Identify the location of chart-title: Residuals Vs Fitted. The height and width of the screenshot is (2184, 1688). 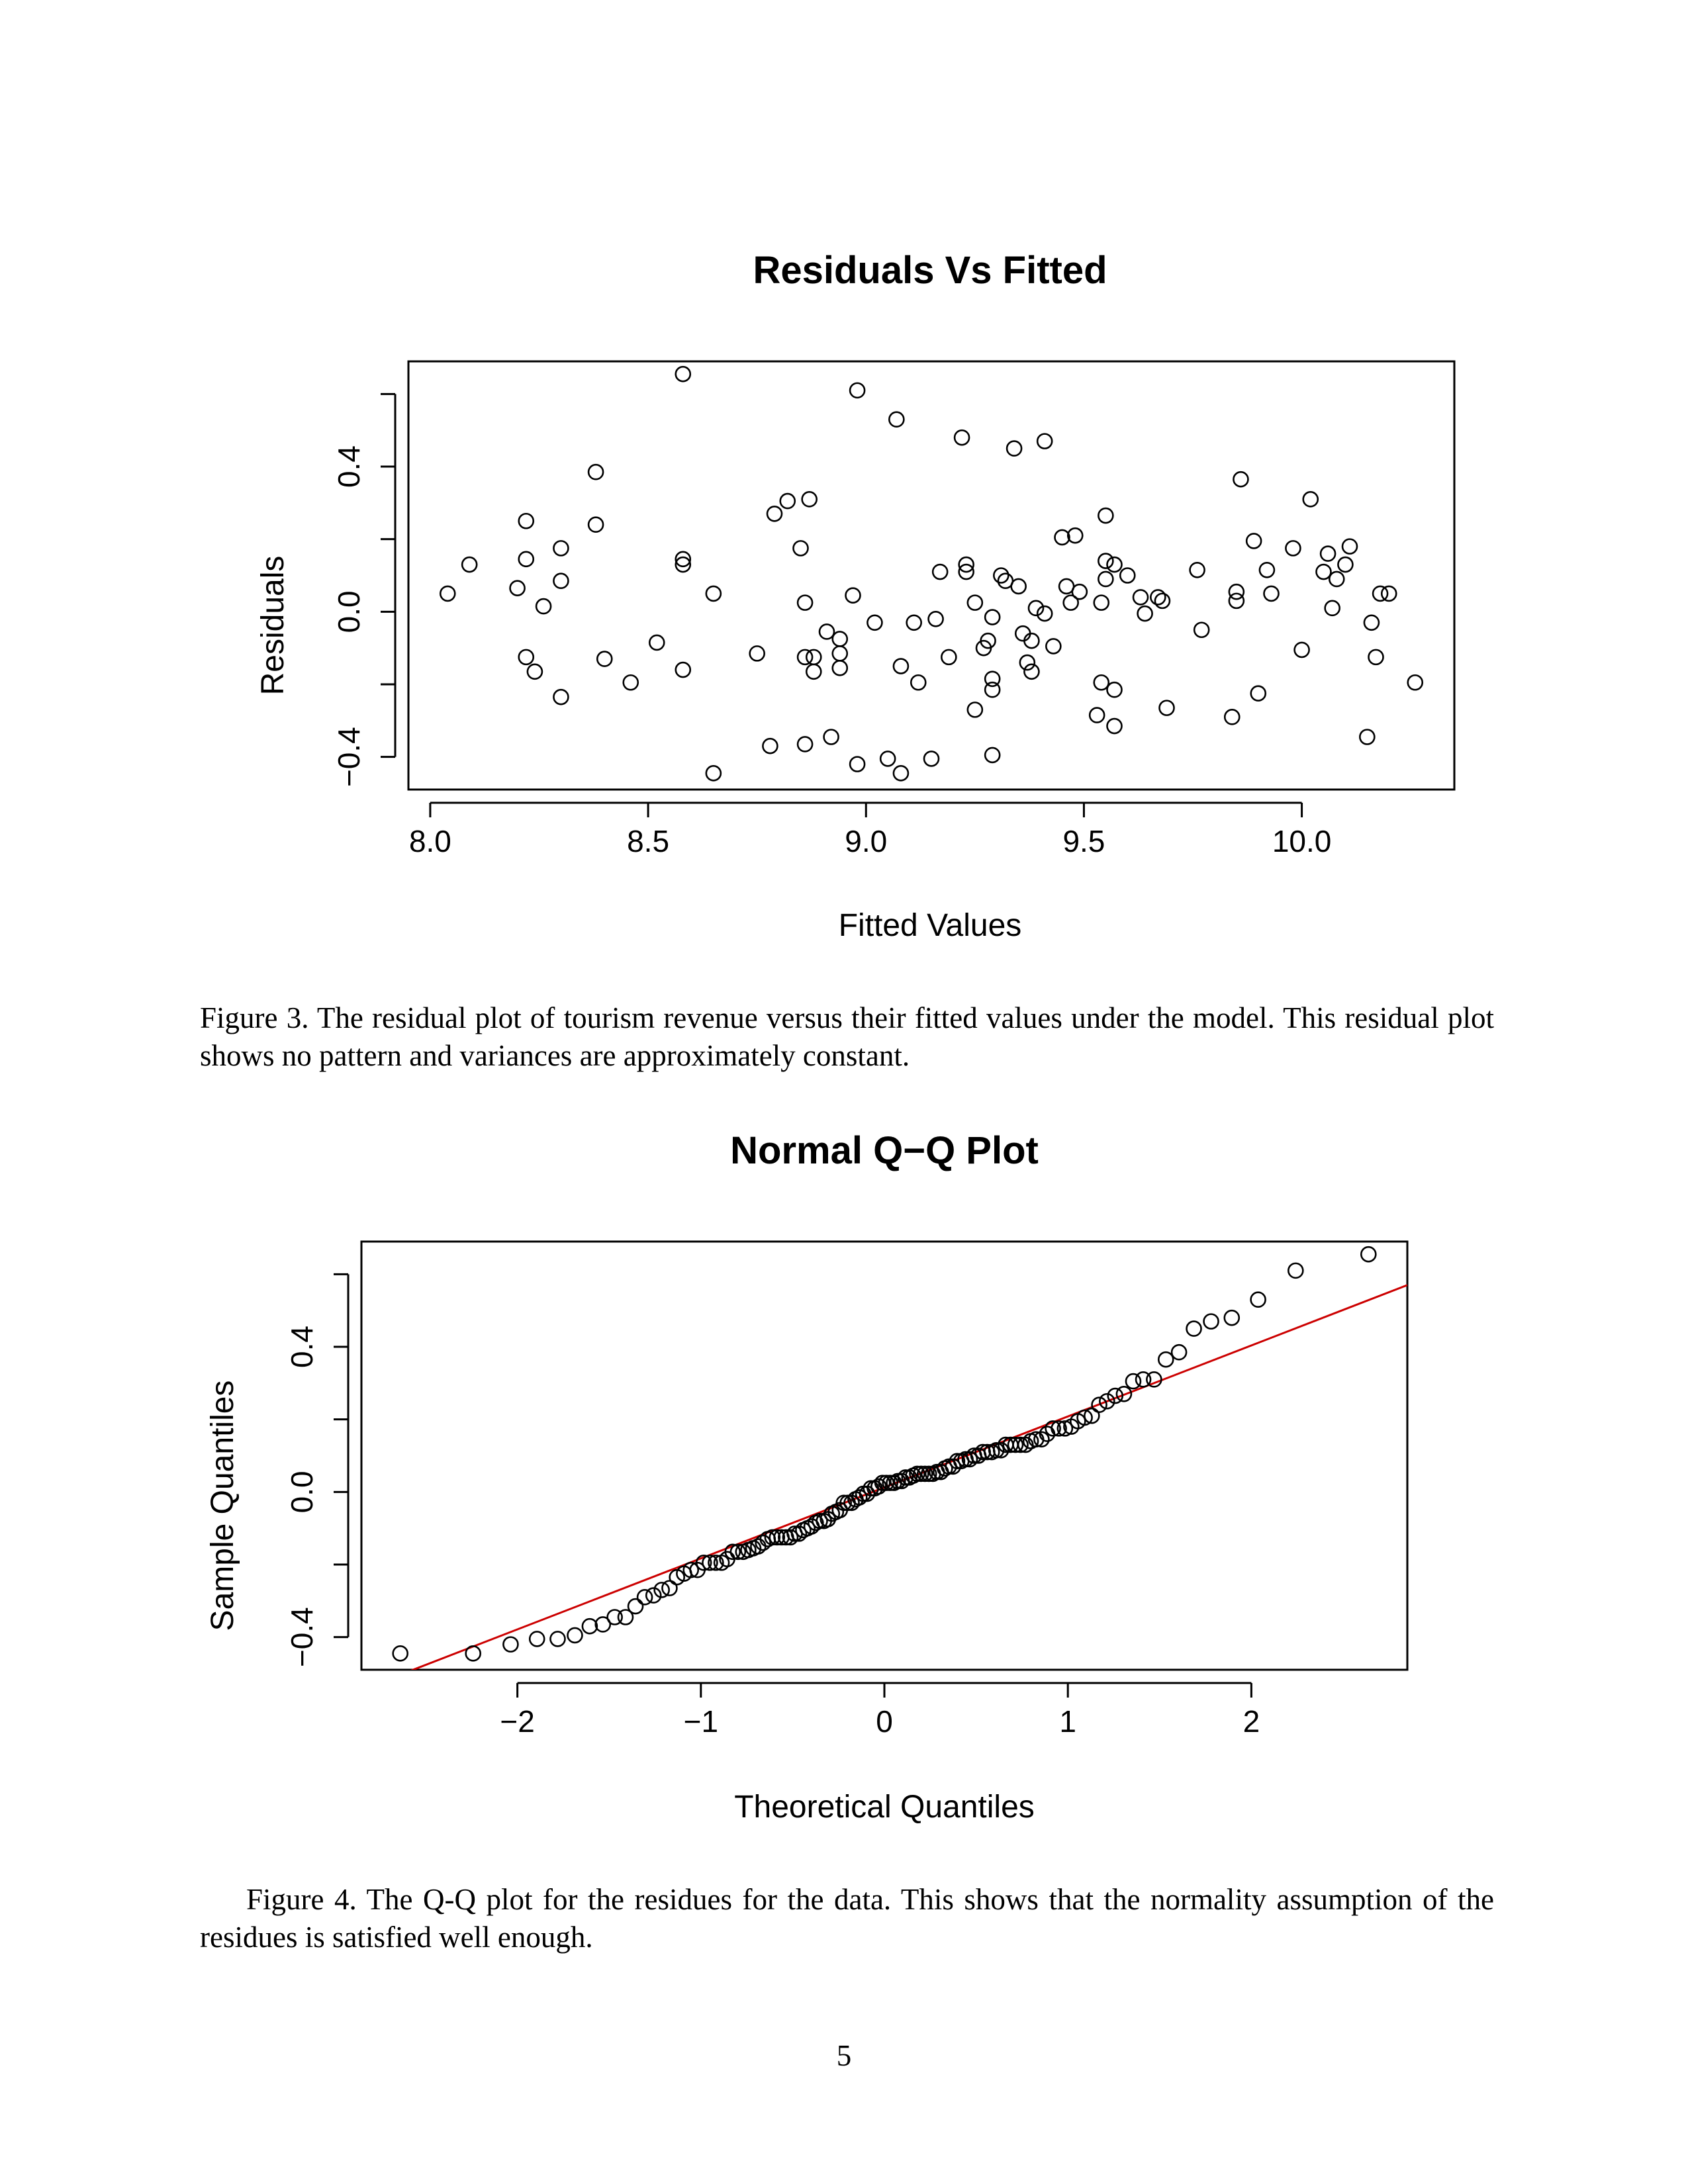
(930, 270).